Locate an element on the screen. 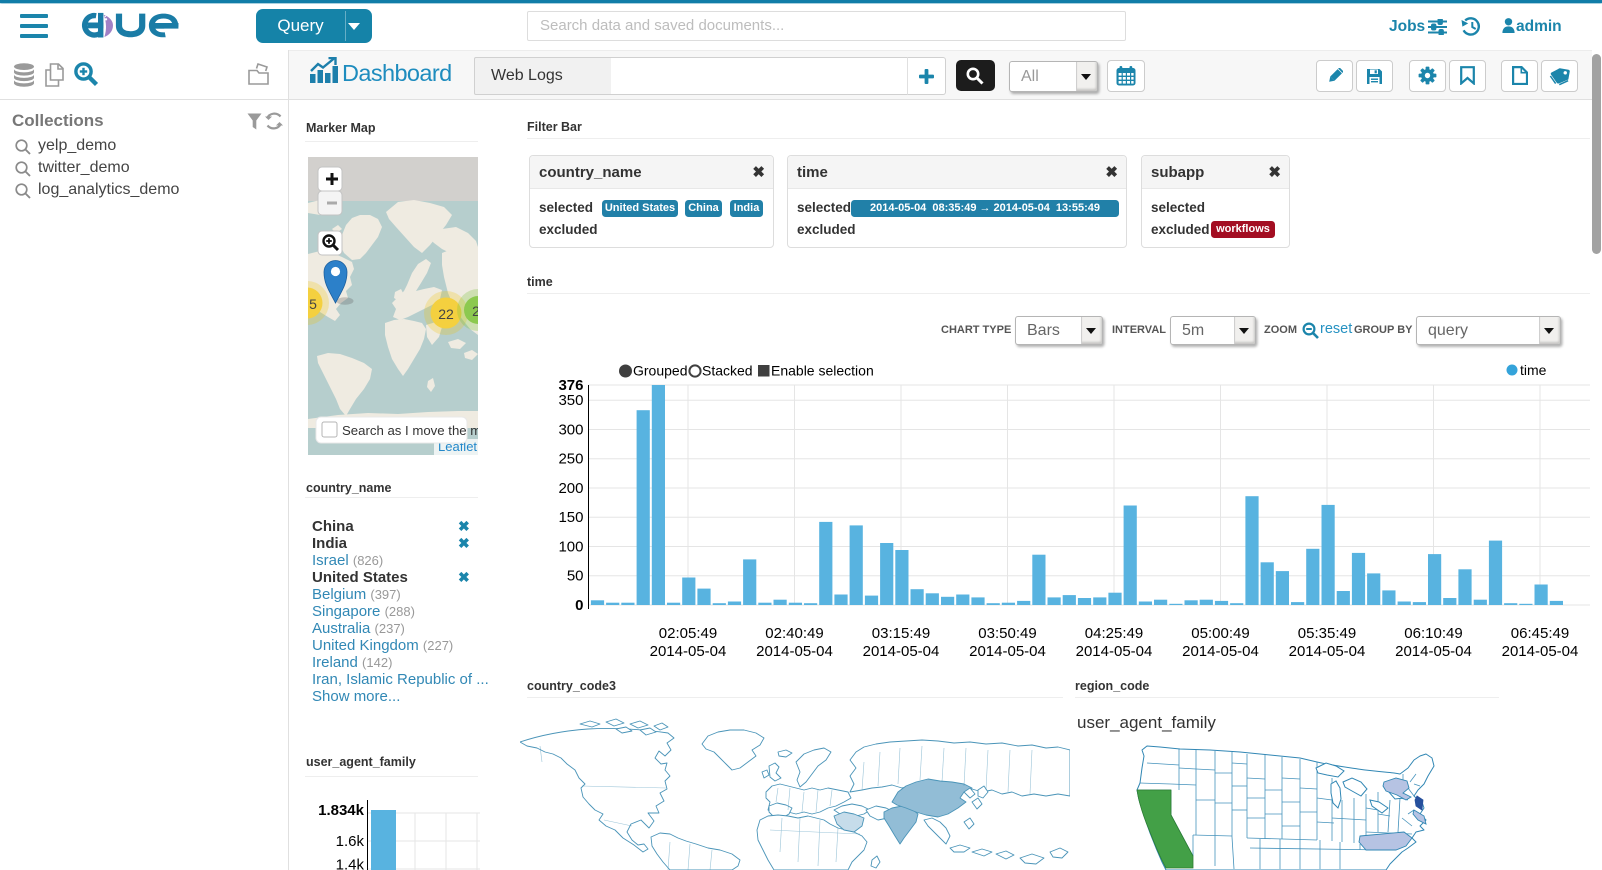  svg-text: 03:15:49 is located at coordinates (901, 633).